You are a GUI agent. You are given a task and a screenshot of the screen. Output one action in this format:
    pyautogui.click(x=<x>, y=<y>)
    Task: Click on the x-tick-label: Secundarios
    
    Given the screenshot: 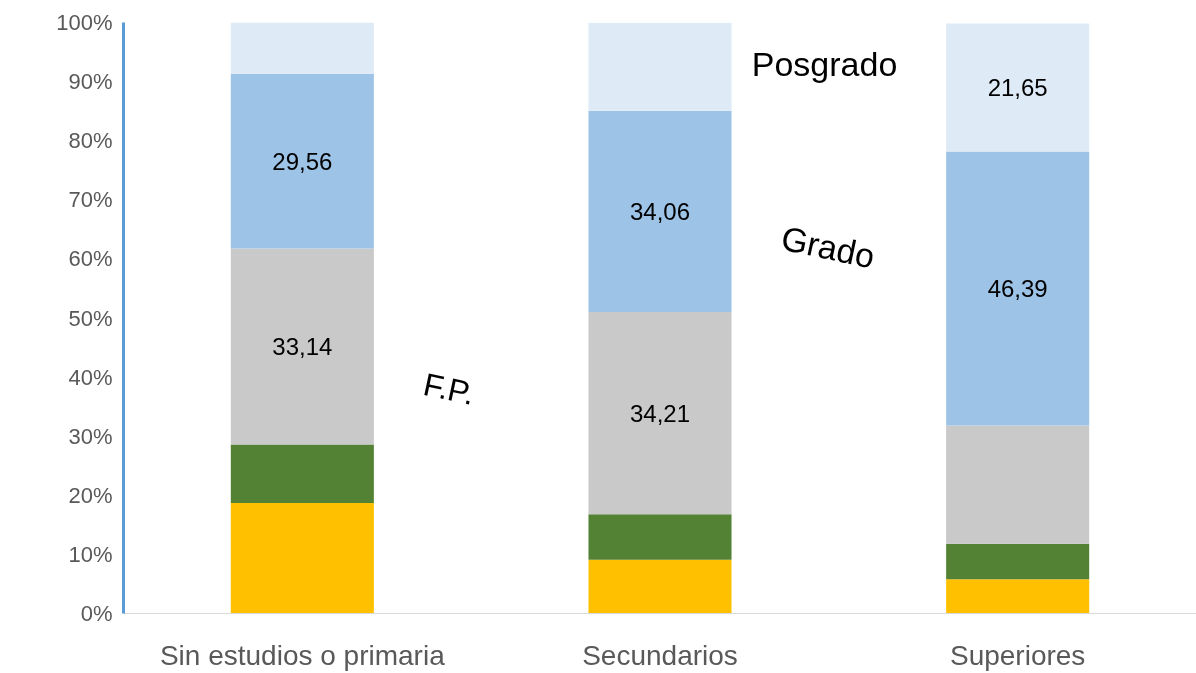 What is the action you would take?
    pyautogui.click(x=660, y=655)
    